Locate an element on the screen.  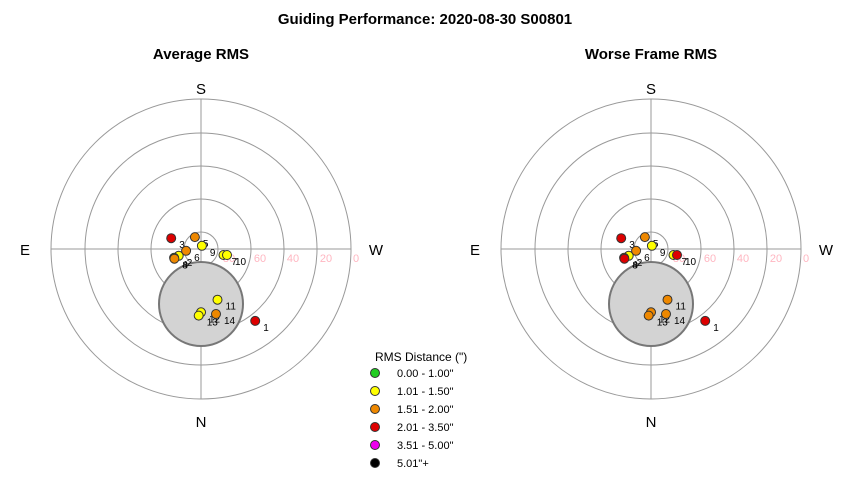
legend-item-label: 0.00 - 1.00" is located at coordinates (425, 374).